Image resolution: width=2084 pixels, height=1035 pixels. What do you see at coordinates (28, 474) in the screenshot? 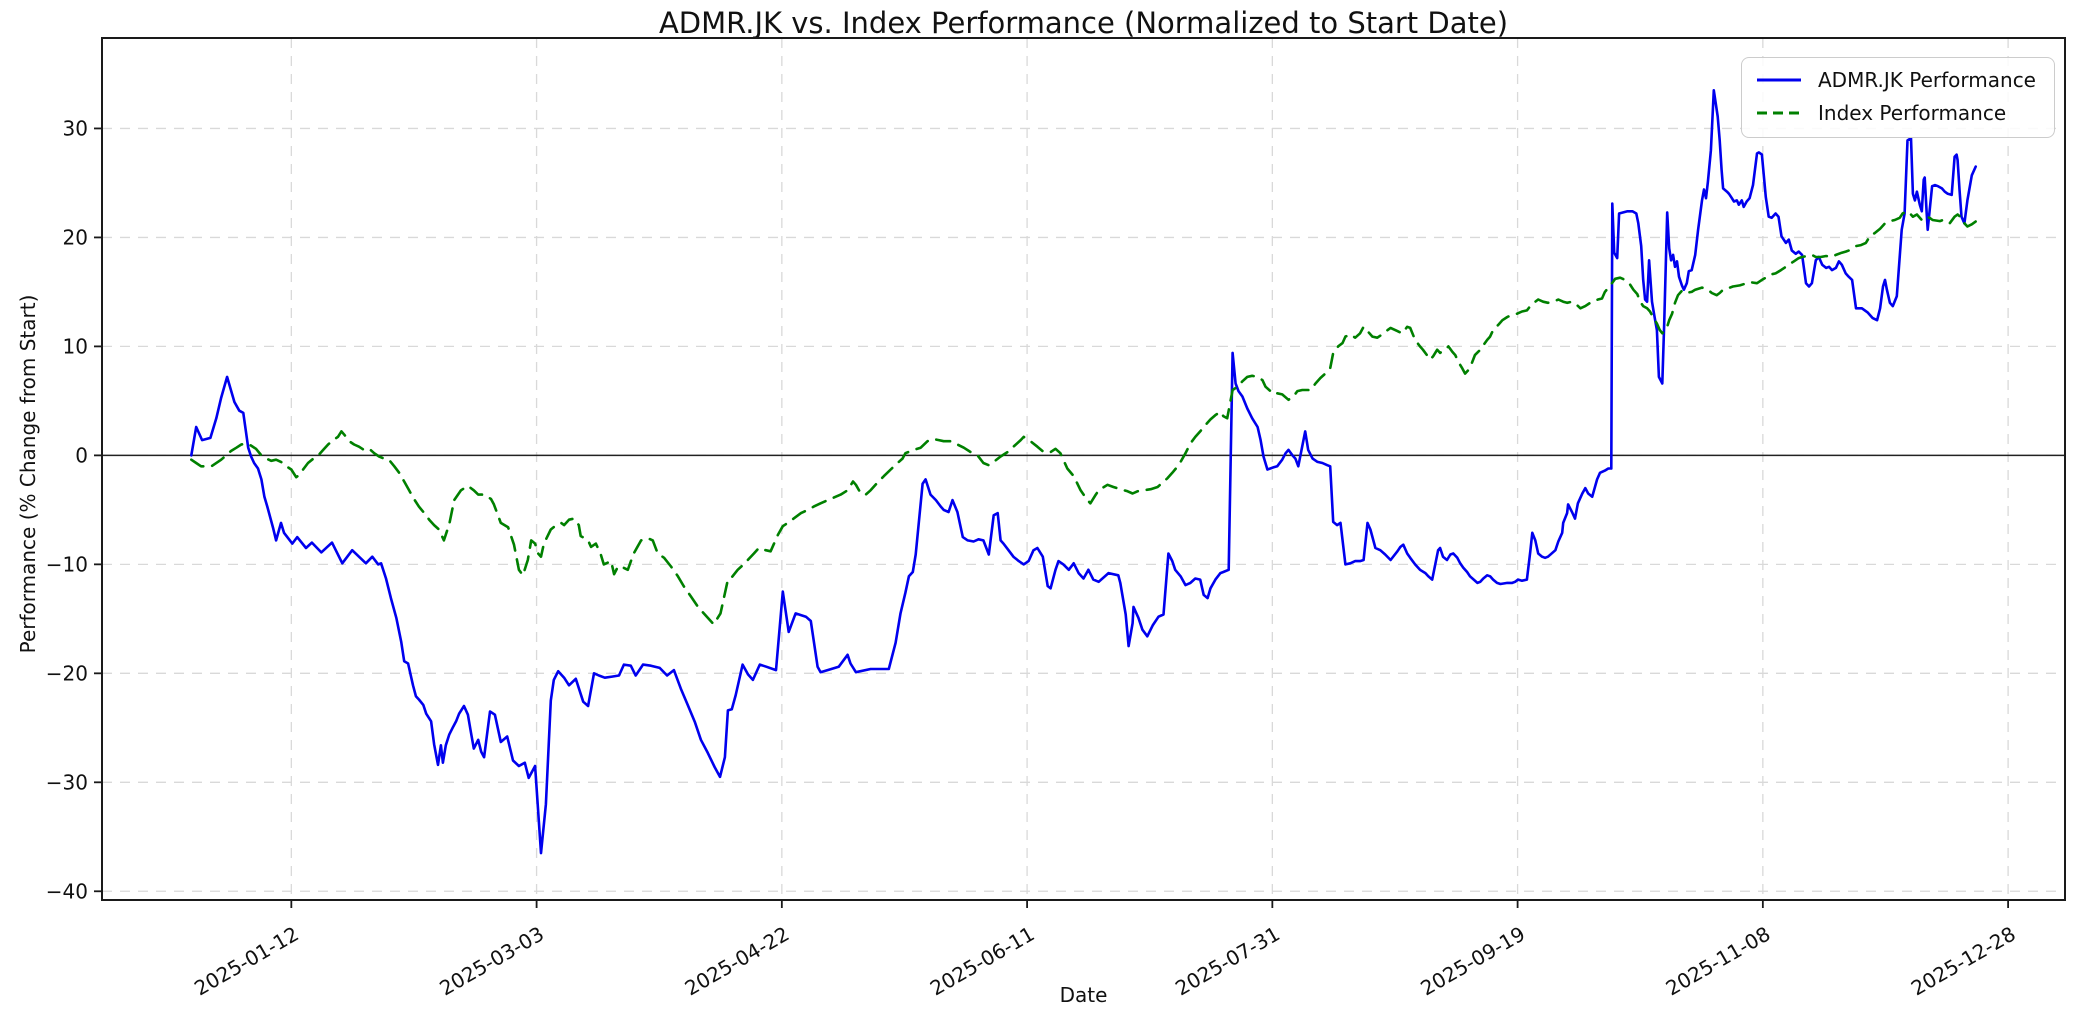
I see `y-axis-label: Performance (% Change from Start)` at bounding box center [28, 474].